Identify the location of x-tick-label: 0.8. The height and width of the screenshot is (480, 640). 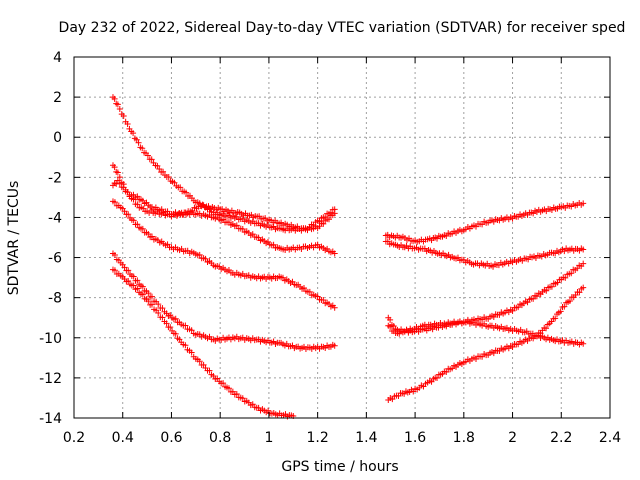
(220, 438).